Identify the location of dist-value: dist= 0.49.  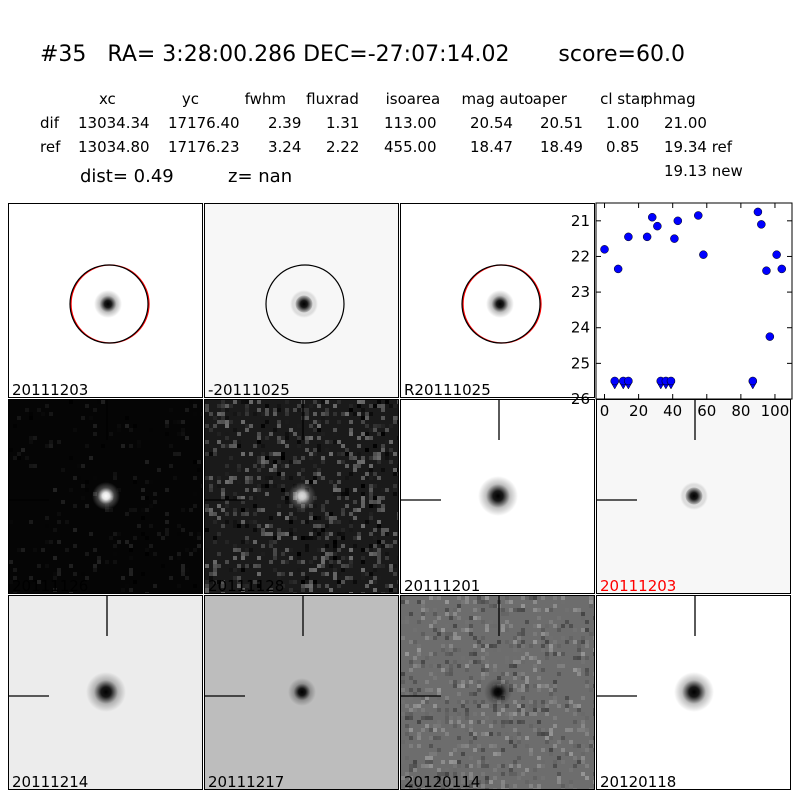
(127, 176).